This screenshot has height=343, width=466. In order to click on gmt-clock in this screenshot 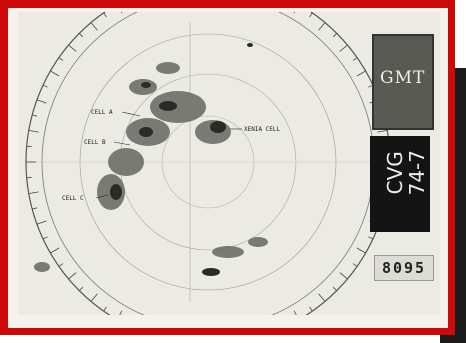, I will do `click(403, 82)`.